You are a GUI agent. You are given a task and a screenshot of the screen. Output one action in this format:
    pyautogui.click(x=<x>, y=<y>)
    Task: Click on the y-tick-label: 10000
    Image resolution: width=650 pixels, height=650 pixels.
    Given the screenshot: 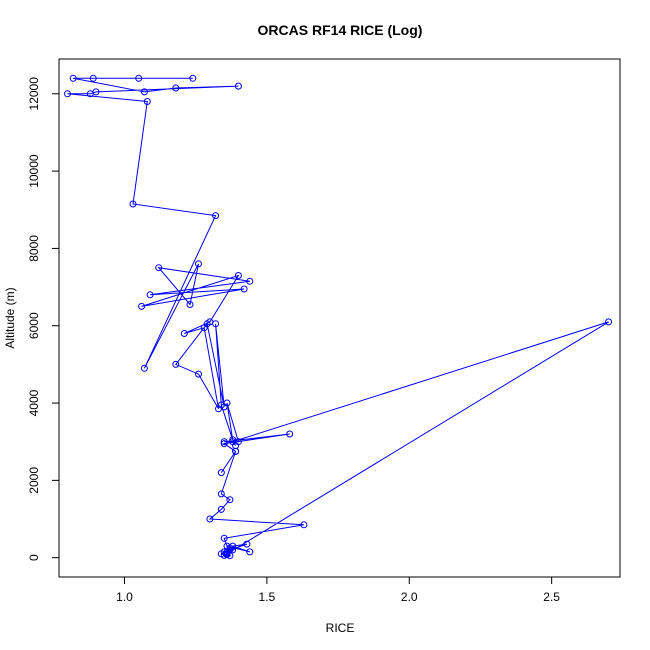 What is the action you would take?
    pyautogui.click(x=34, y=171)
    